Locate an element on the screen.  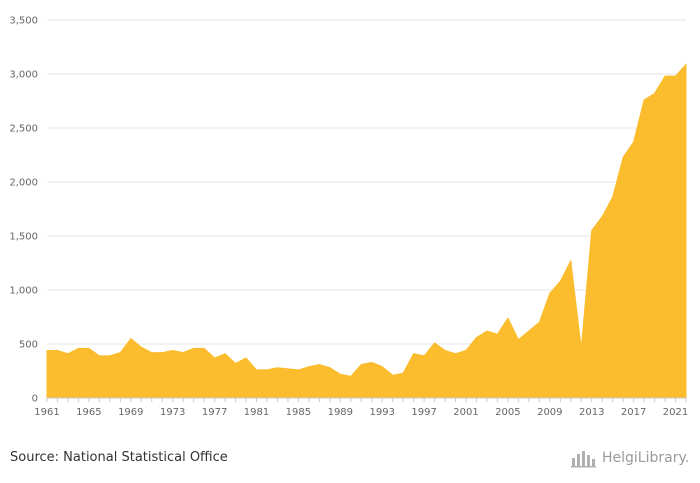
x-tick-label: 1981 is located at coordinates (256, 412).